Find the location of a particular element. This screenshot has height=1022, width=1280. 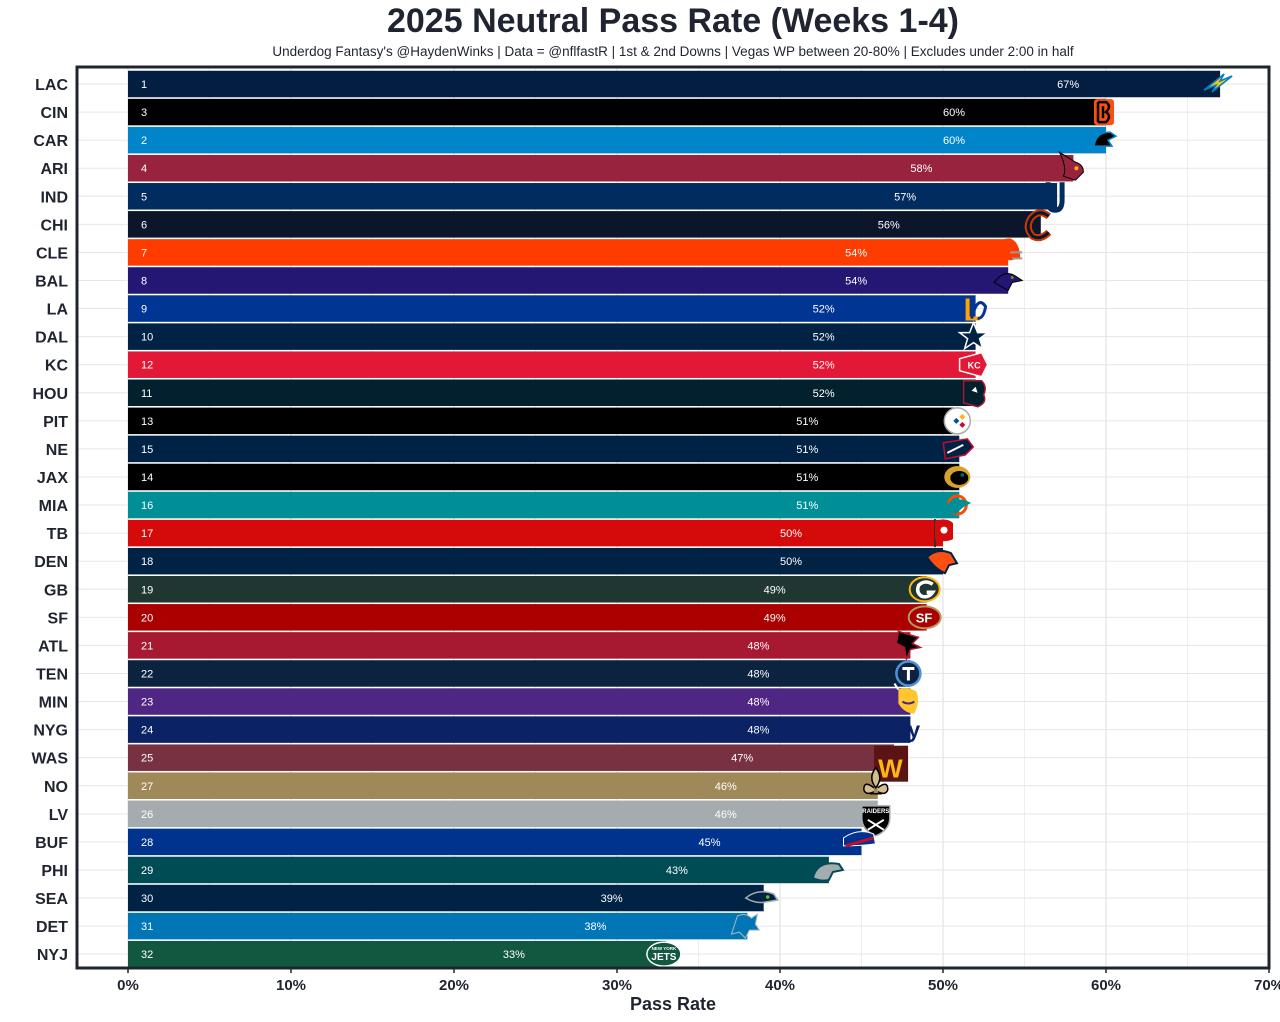

raiders-shield-logo-icon: RAIDERS is located at coordinates (876, 821).